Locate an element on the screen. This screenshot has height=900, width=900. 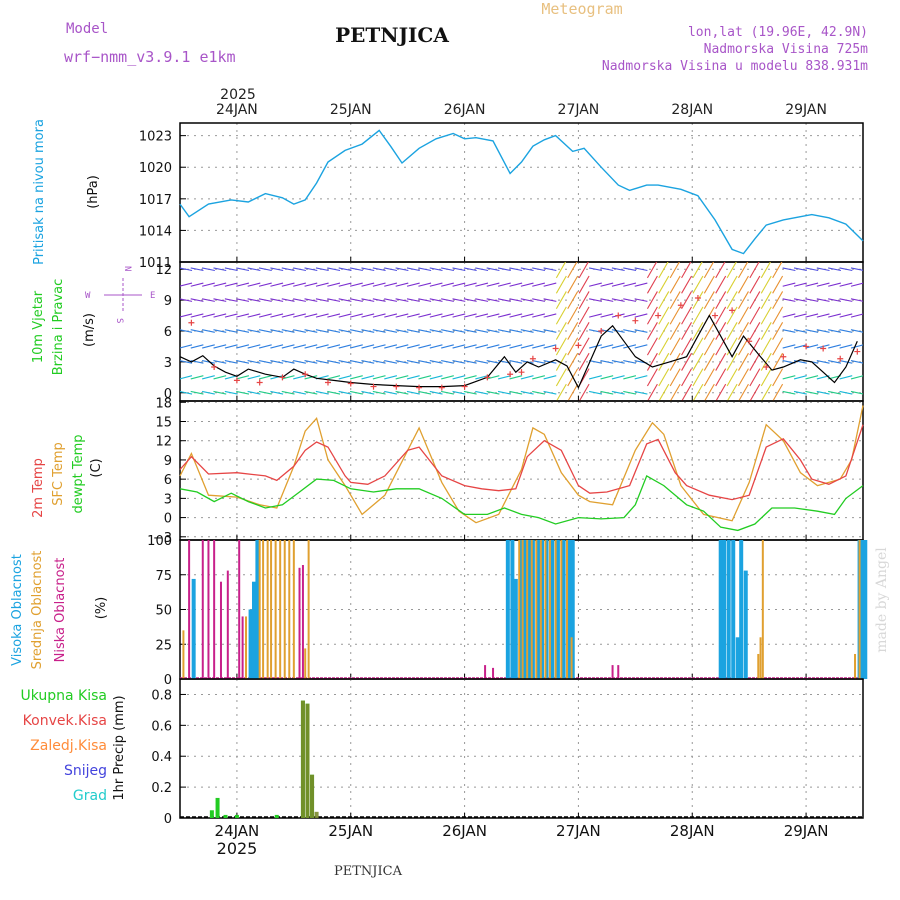
elevation: Nadmorska Visina 725m is located at coordinates (786, 49).